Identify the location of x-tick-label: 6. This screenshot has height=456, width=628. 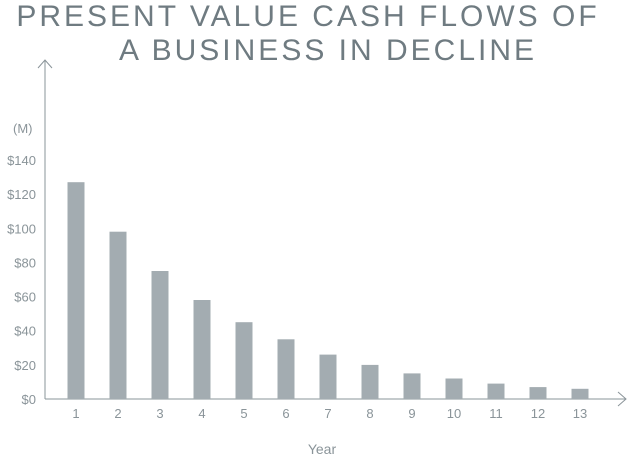
(285, 413).